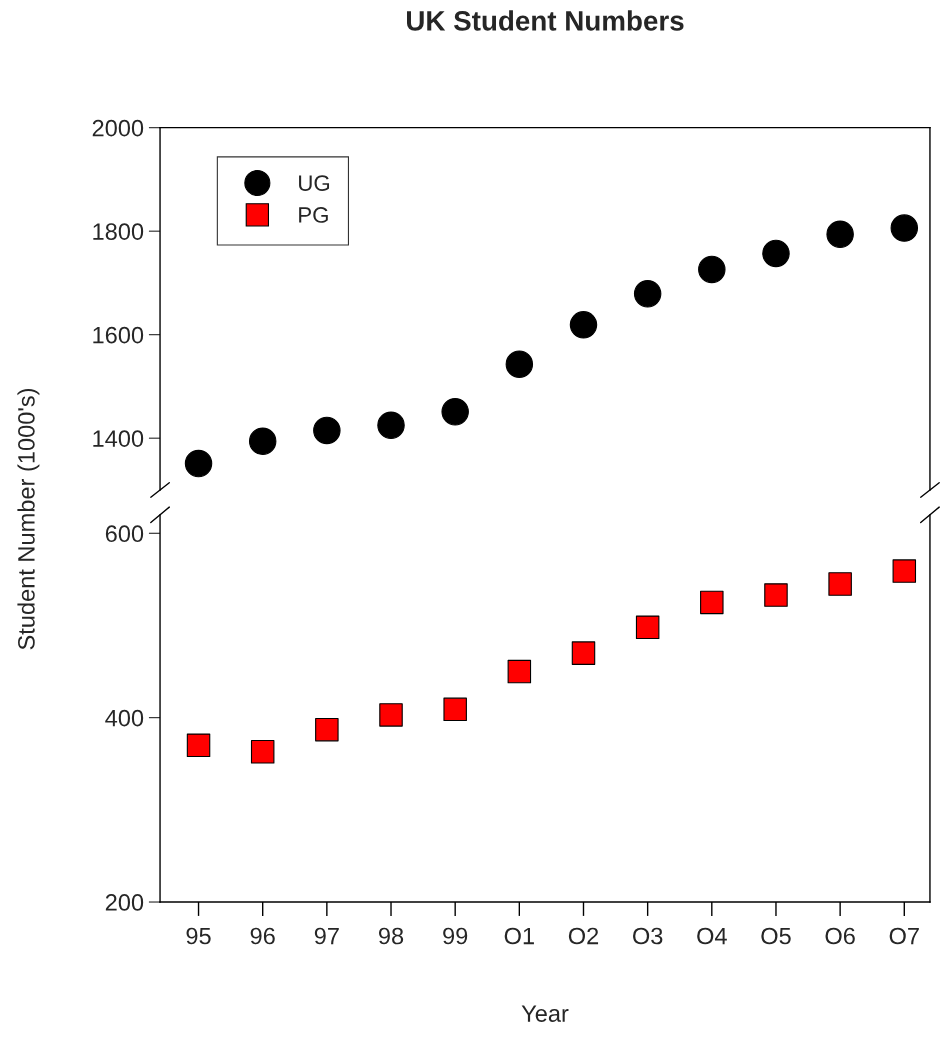  I want to click on y-tick-label: 2000, so click(118, 128).